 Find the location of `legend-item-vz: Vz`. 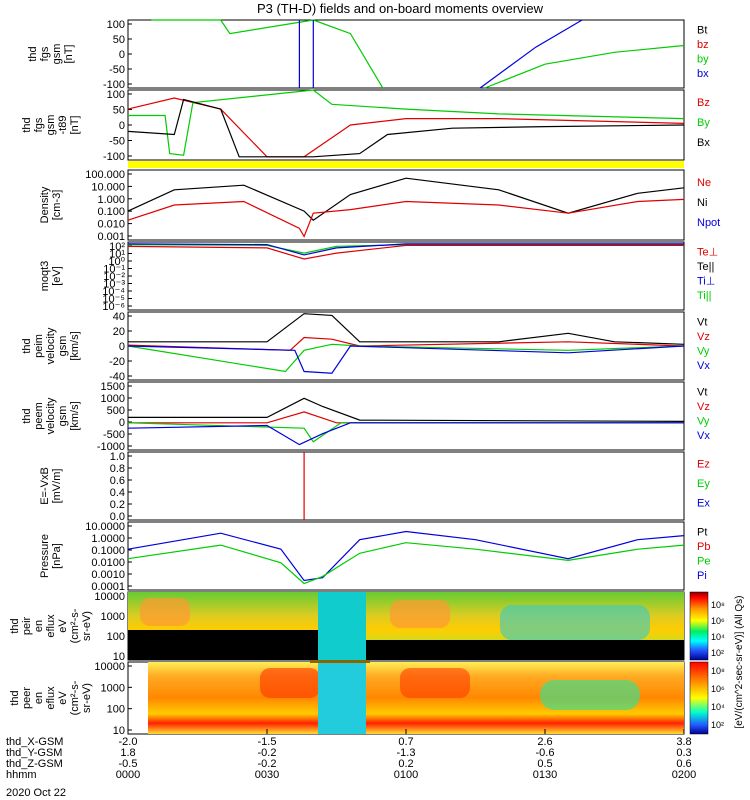

legend-item-vz: Vz is located at coordinates (703, 407).